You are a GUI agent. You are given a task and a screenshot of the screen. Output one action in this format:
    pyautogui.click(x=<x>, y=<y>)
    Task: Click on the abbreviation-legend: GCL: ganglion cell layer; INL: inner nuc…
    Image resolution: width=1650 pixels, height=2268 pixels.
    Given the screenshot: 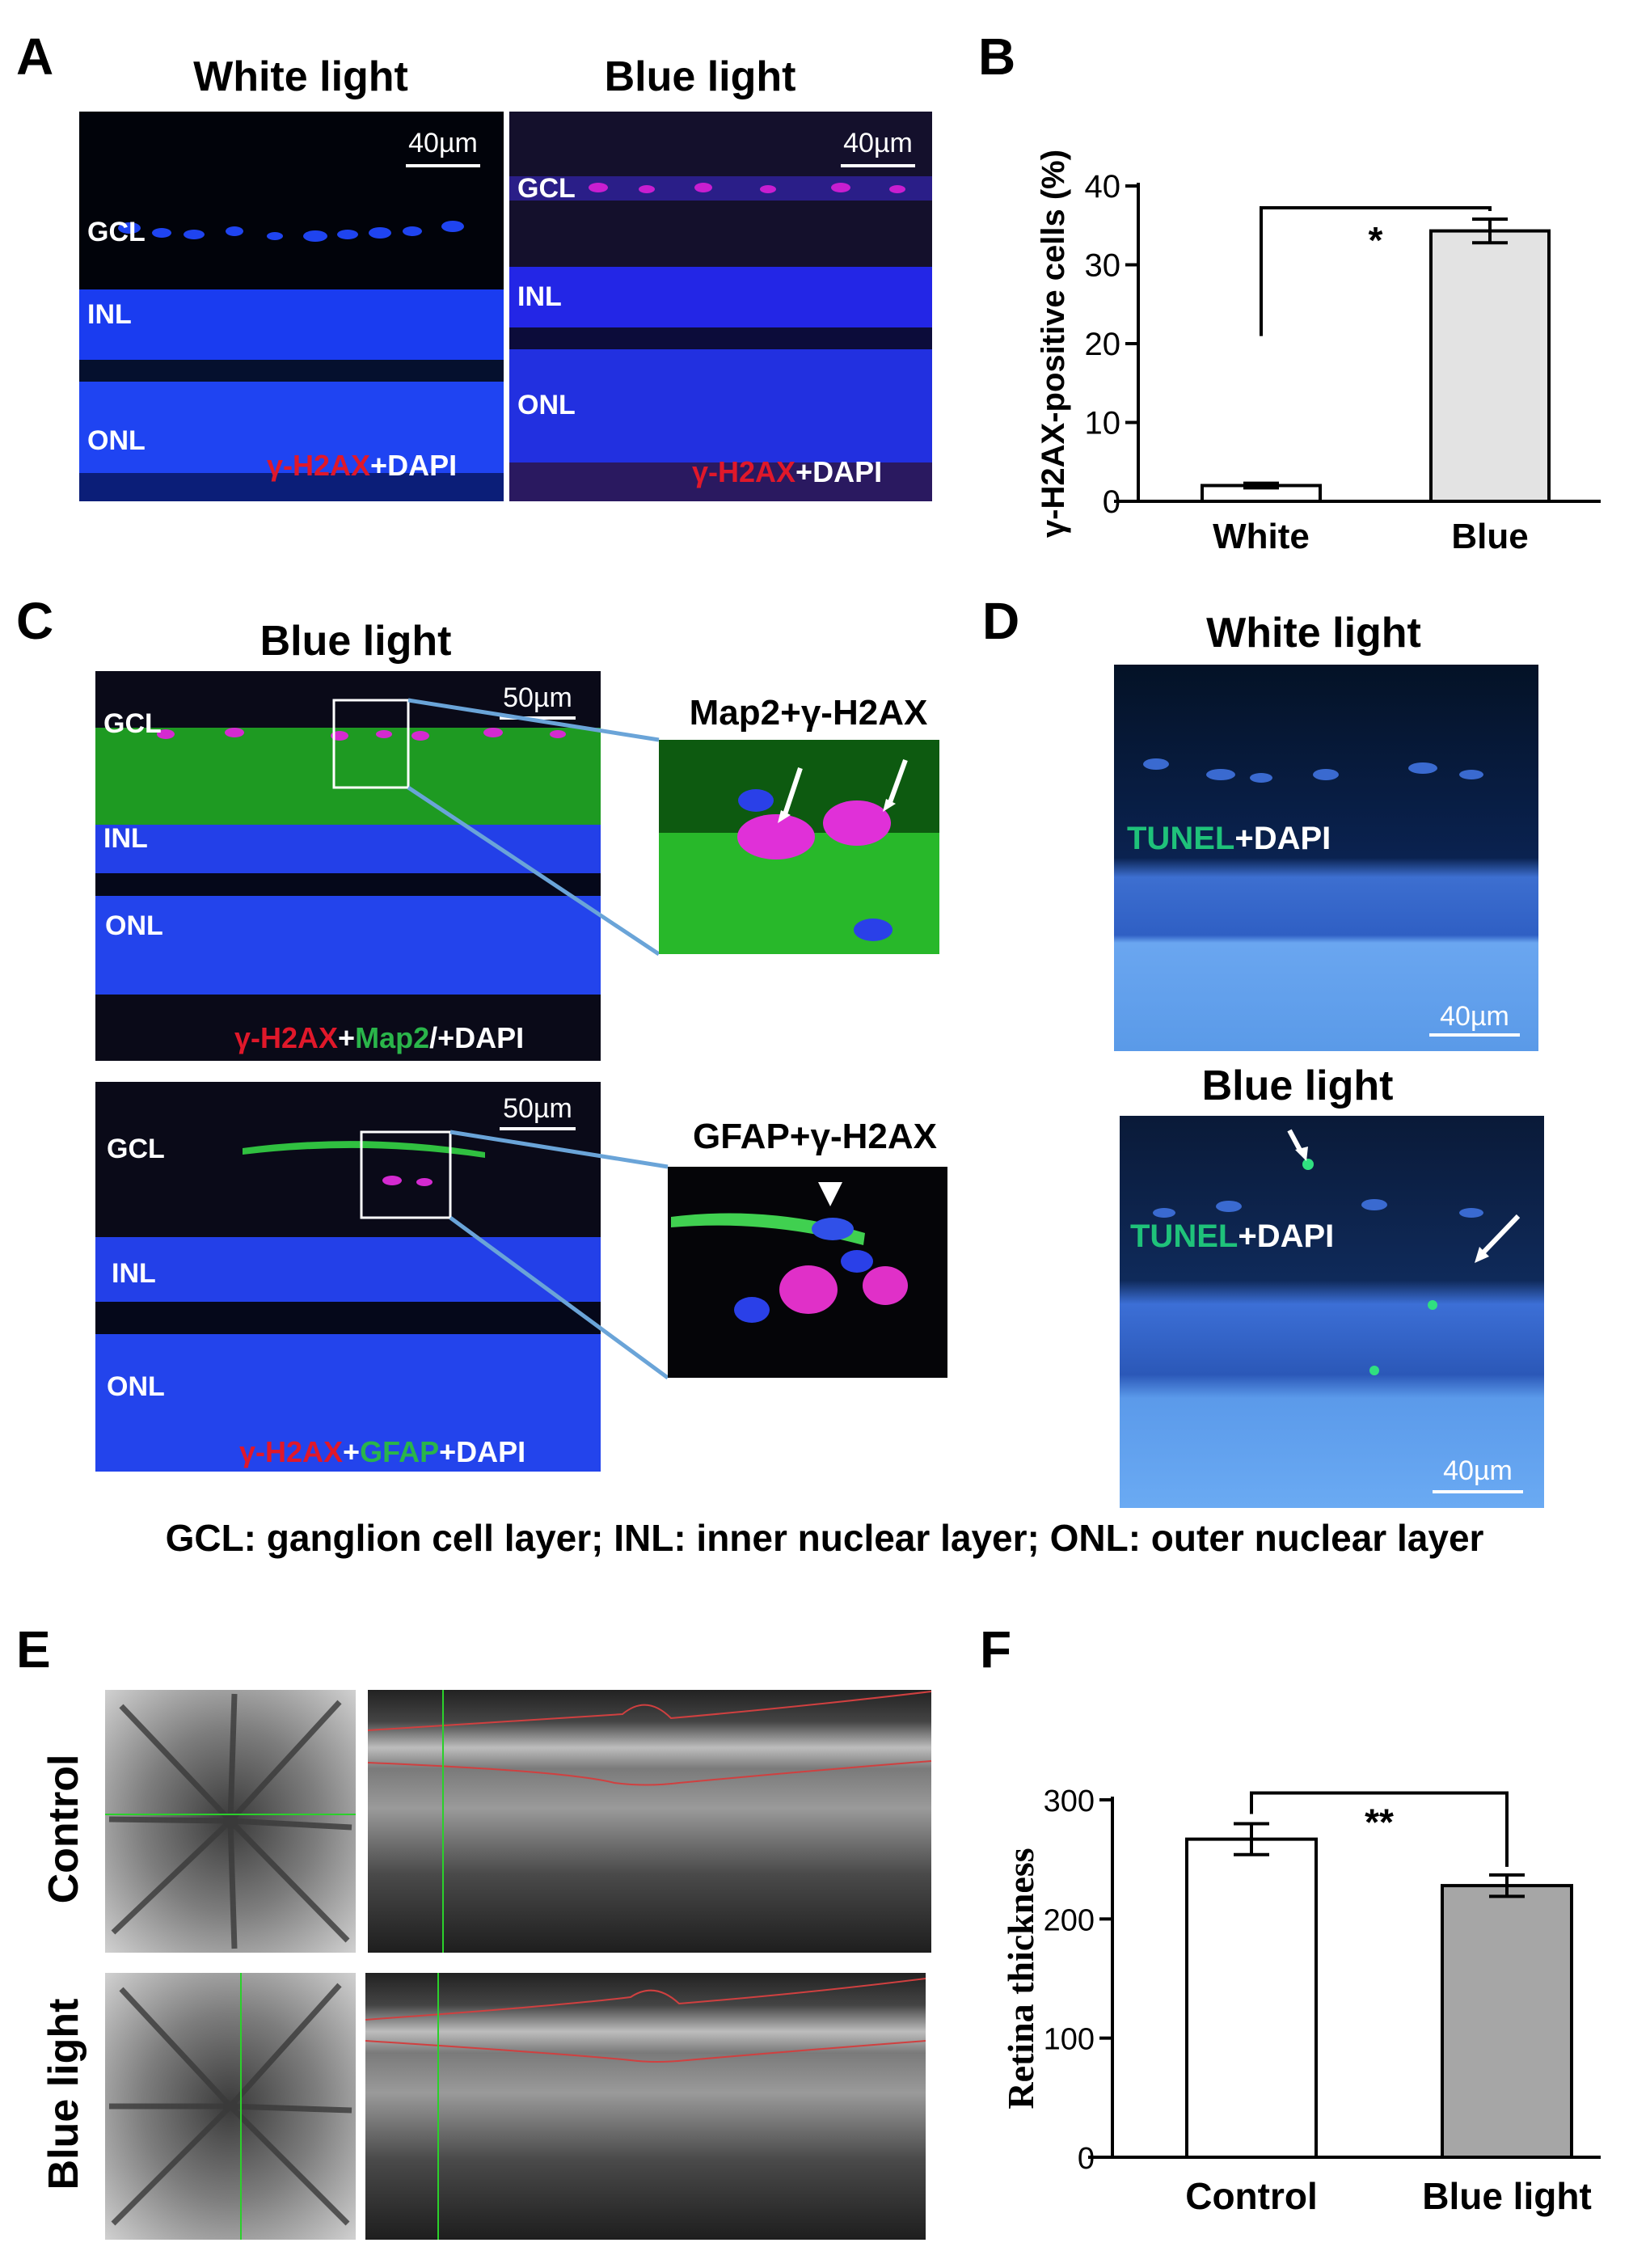 What is the action you would take?
    pyautogui.click(x=825, y=1538)
    